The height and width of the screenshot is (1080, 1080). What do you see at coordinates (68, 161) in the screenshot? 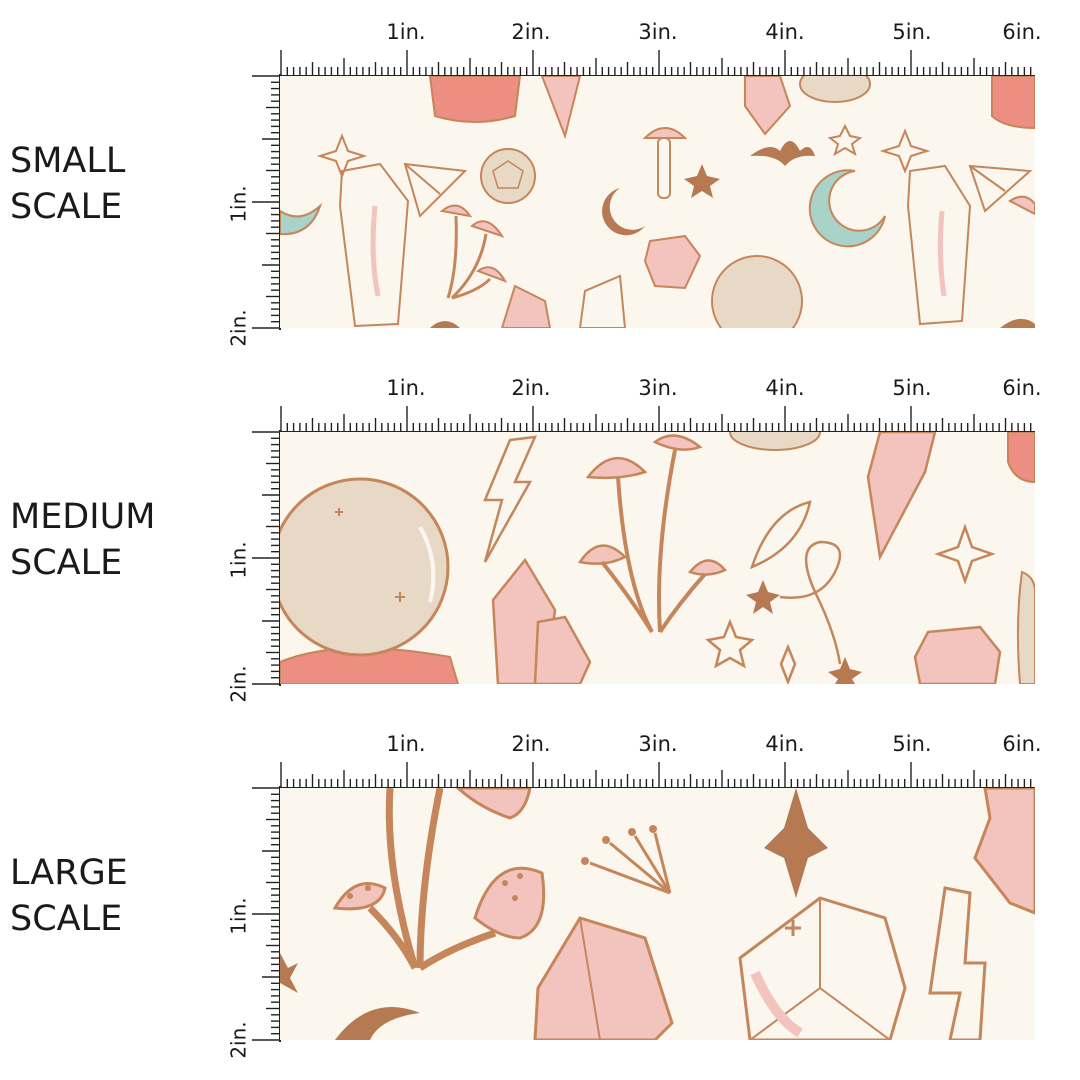
I see `scale-label-line1: SMALL` at bounding box center [68, 161].